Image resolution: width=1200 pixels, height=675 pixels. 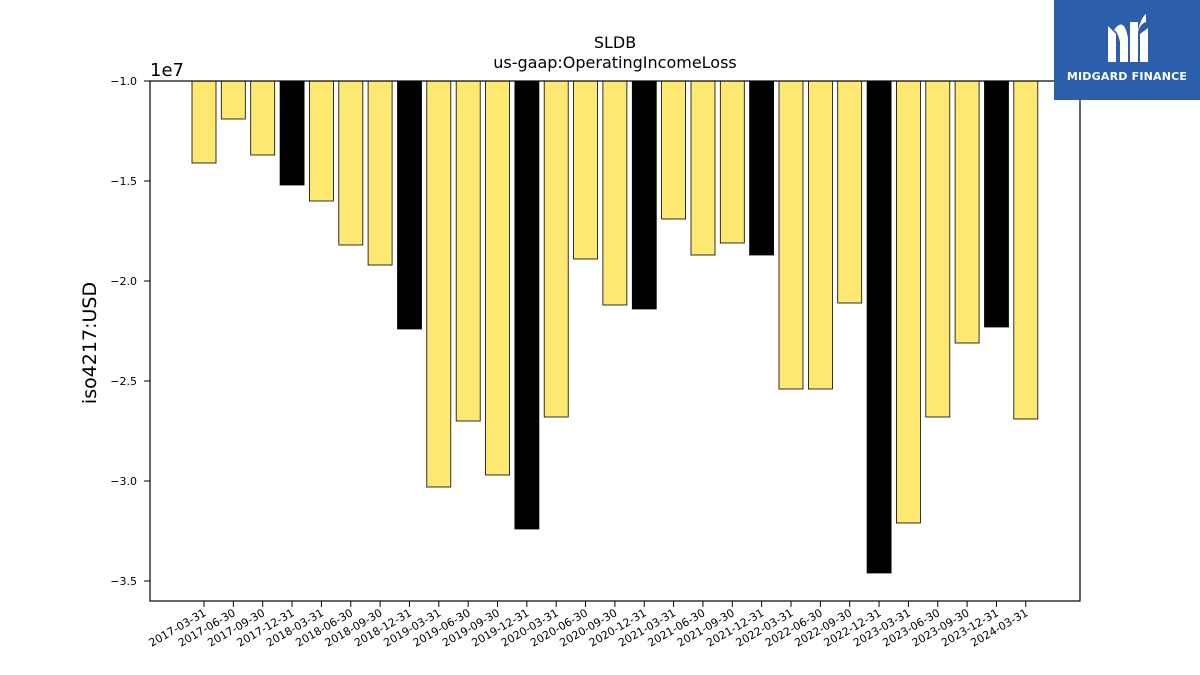 What do you see at coordinates (615, 42) in the screenshot?
I see `chart-title: SLDB` at bounding box center [615, 42].